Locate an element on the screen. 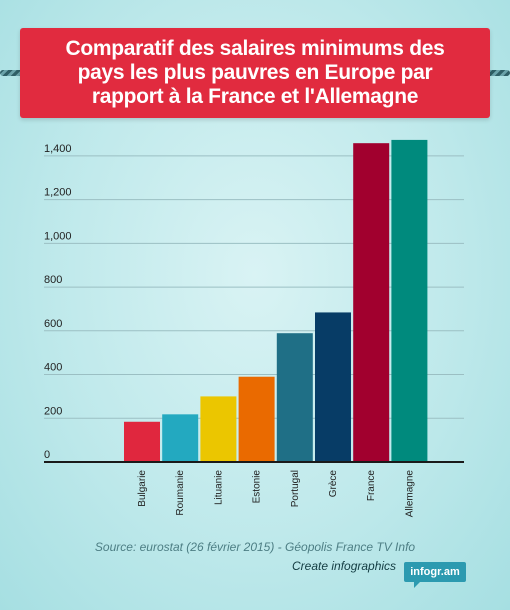 The width and height of the screenshot is (510, 610). x-tick-label: Roumanie is located at coordinates (180, 493).